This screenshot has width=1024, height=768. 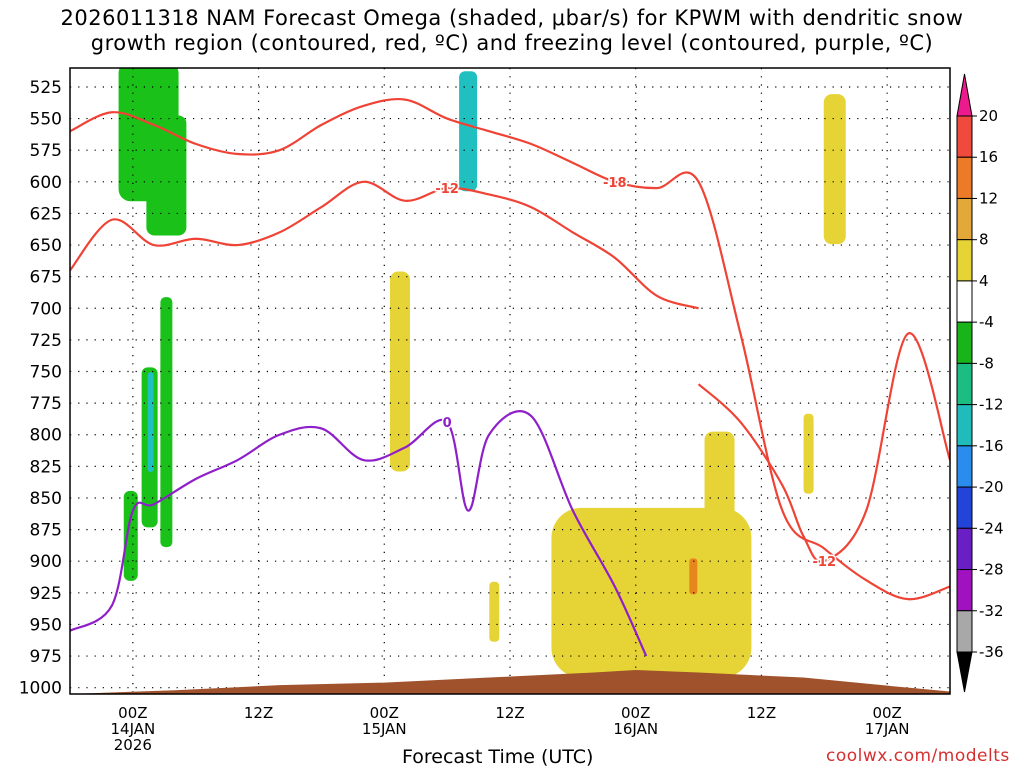 What do you see at coordinates (46, 467) in the screenshot?
I see `y-tick-label: 825` at bounding box center [46, 467].